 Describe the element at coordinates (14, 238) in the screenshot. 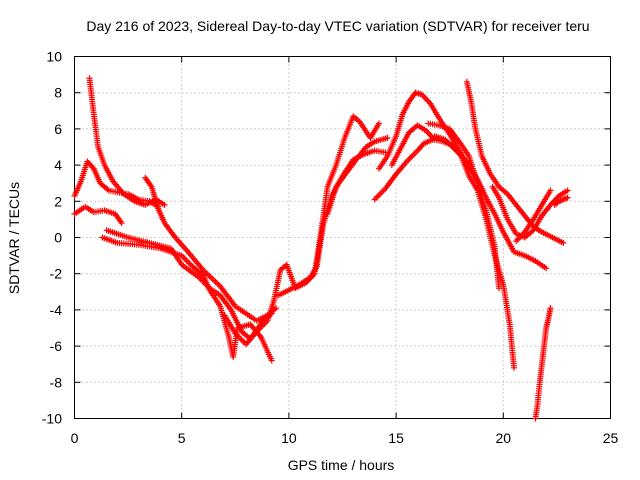

I see `y-axis-label: SDTVAR / TECUs` at that location.